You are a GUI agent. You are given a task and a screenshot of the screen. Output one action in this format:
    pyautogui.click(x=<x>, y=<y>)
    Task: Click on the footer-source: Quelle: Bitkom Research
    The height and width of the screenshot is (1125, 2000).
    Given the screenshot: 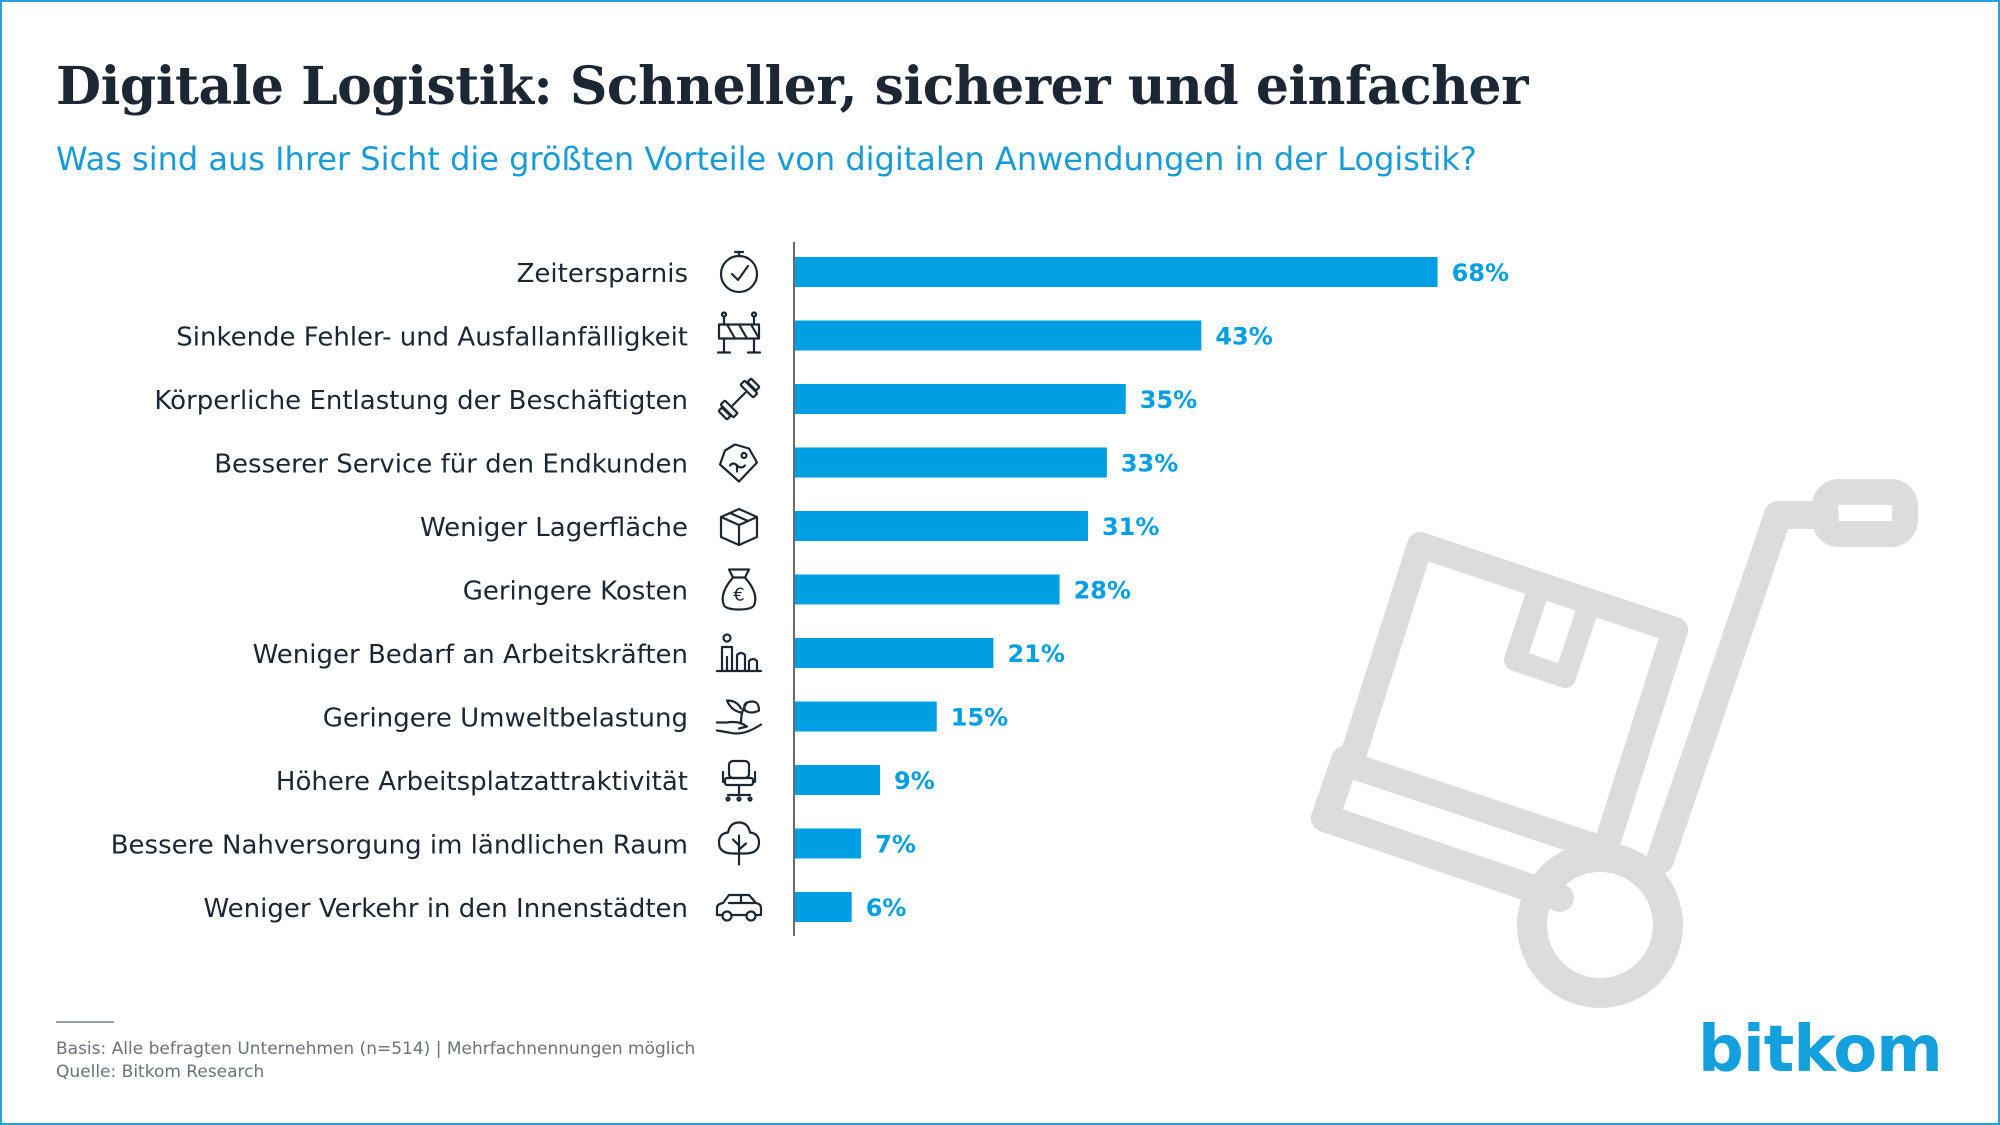 What is the action you would take?
    pyautogui.click(x=160, y=1072)
    